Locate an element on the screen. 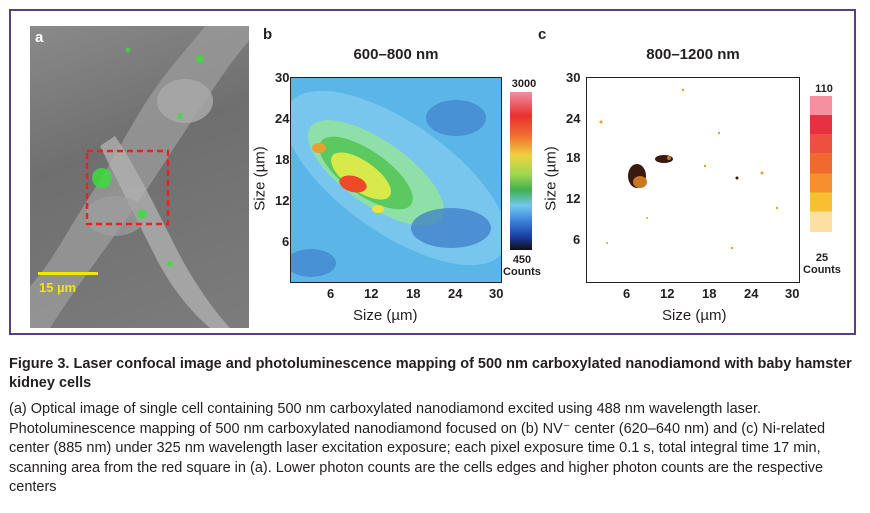 Image resolution: width=870 pixels, height=513 pixels. panel-c-ytick: 6 is located at coordinates (577, 239).